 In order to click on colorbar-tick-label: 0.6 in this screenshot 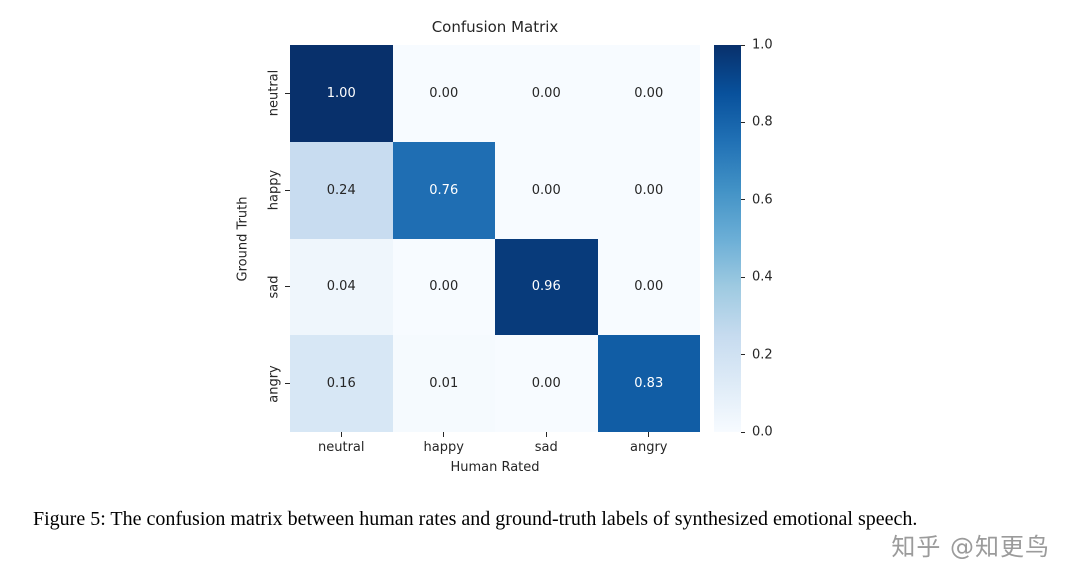, I will do `click(762, 200)`.